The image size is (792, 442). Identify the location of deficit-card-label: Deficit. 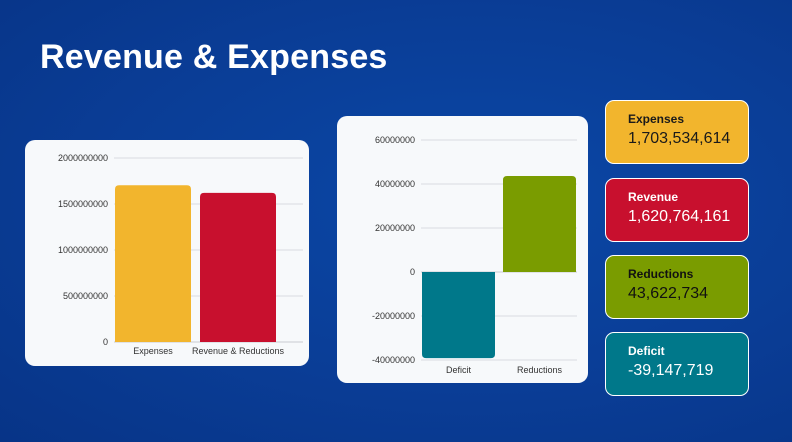
(646, 351).